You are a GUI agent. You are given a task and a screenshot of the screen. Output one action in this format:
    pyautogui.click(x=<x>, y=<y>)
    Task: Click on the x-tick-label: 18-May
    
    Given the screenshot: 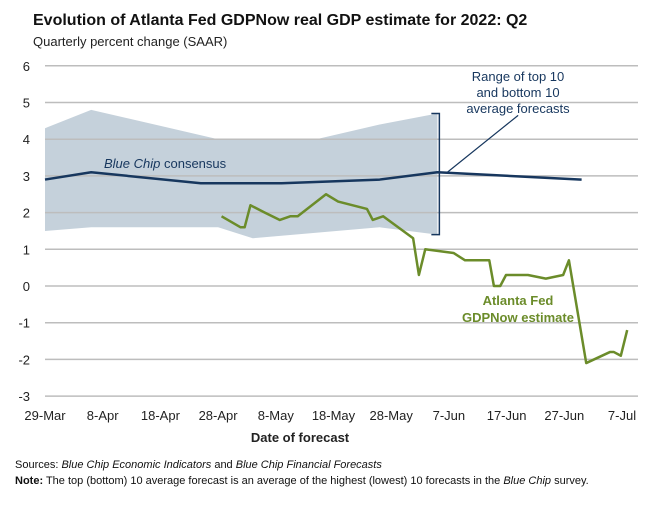 What is the action you would take?
    pyautogui.click(x=334, y=415)
    